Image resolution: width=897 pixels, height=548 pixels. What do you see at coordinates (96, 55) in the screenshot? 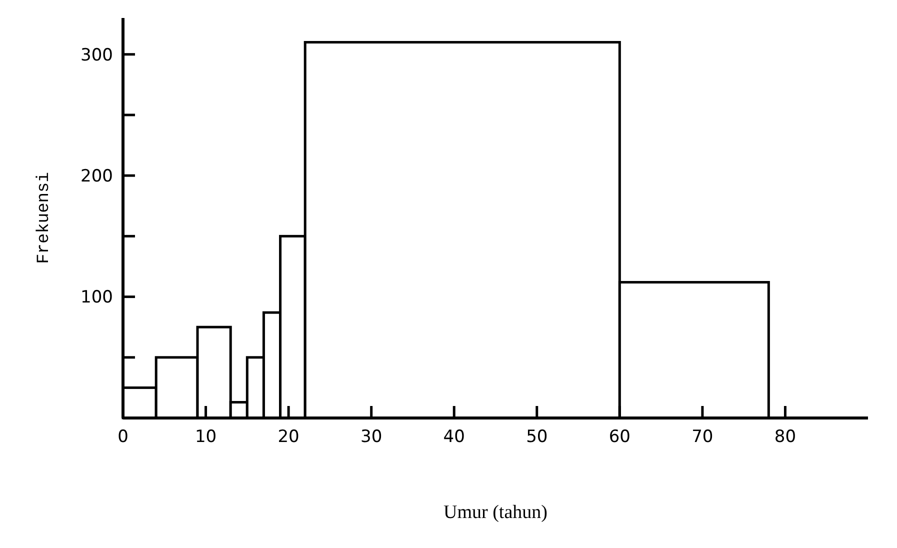
I see `y-tick-label: 300` at bounding box center [96, 55].